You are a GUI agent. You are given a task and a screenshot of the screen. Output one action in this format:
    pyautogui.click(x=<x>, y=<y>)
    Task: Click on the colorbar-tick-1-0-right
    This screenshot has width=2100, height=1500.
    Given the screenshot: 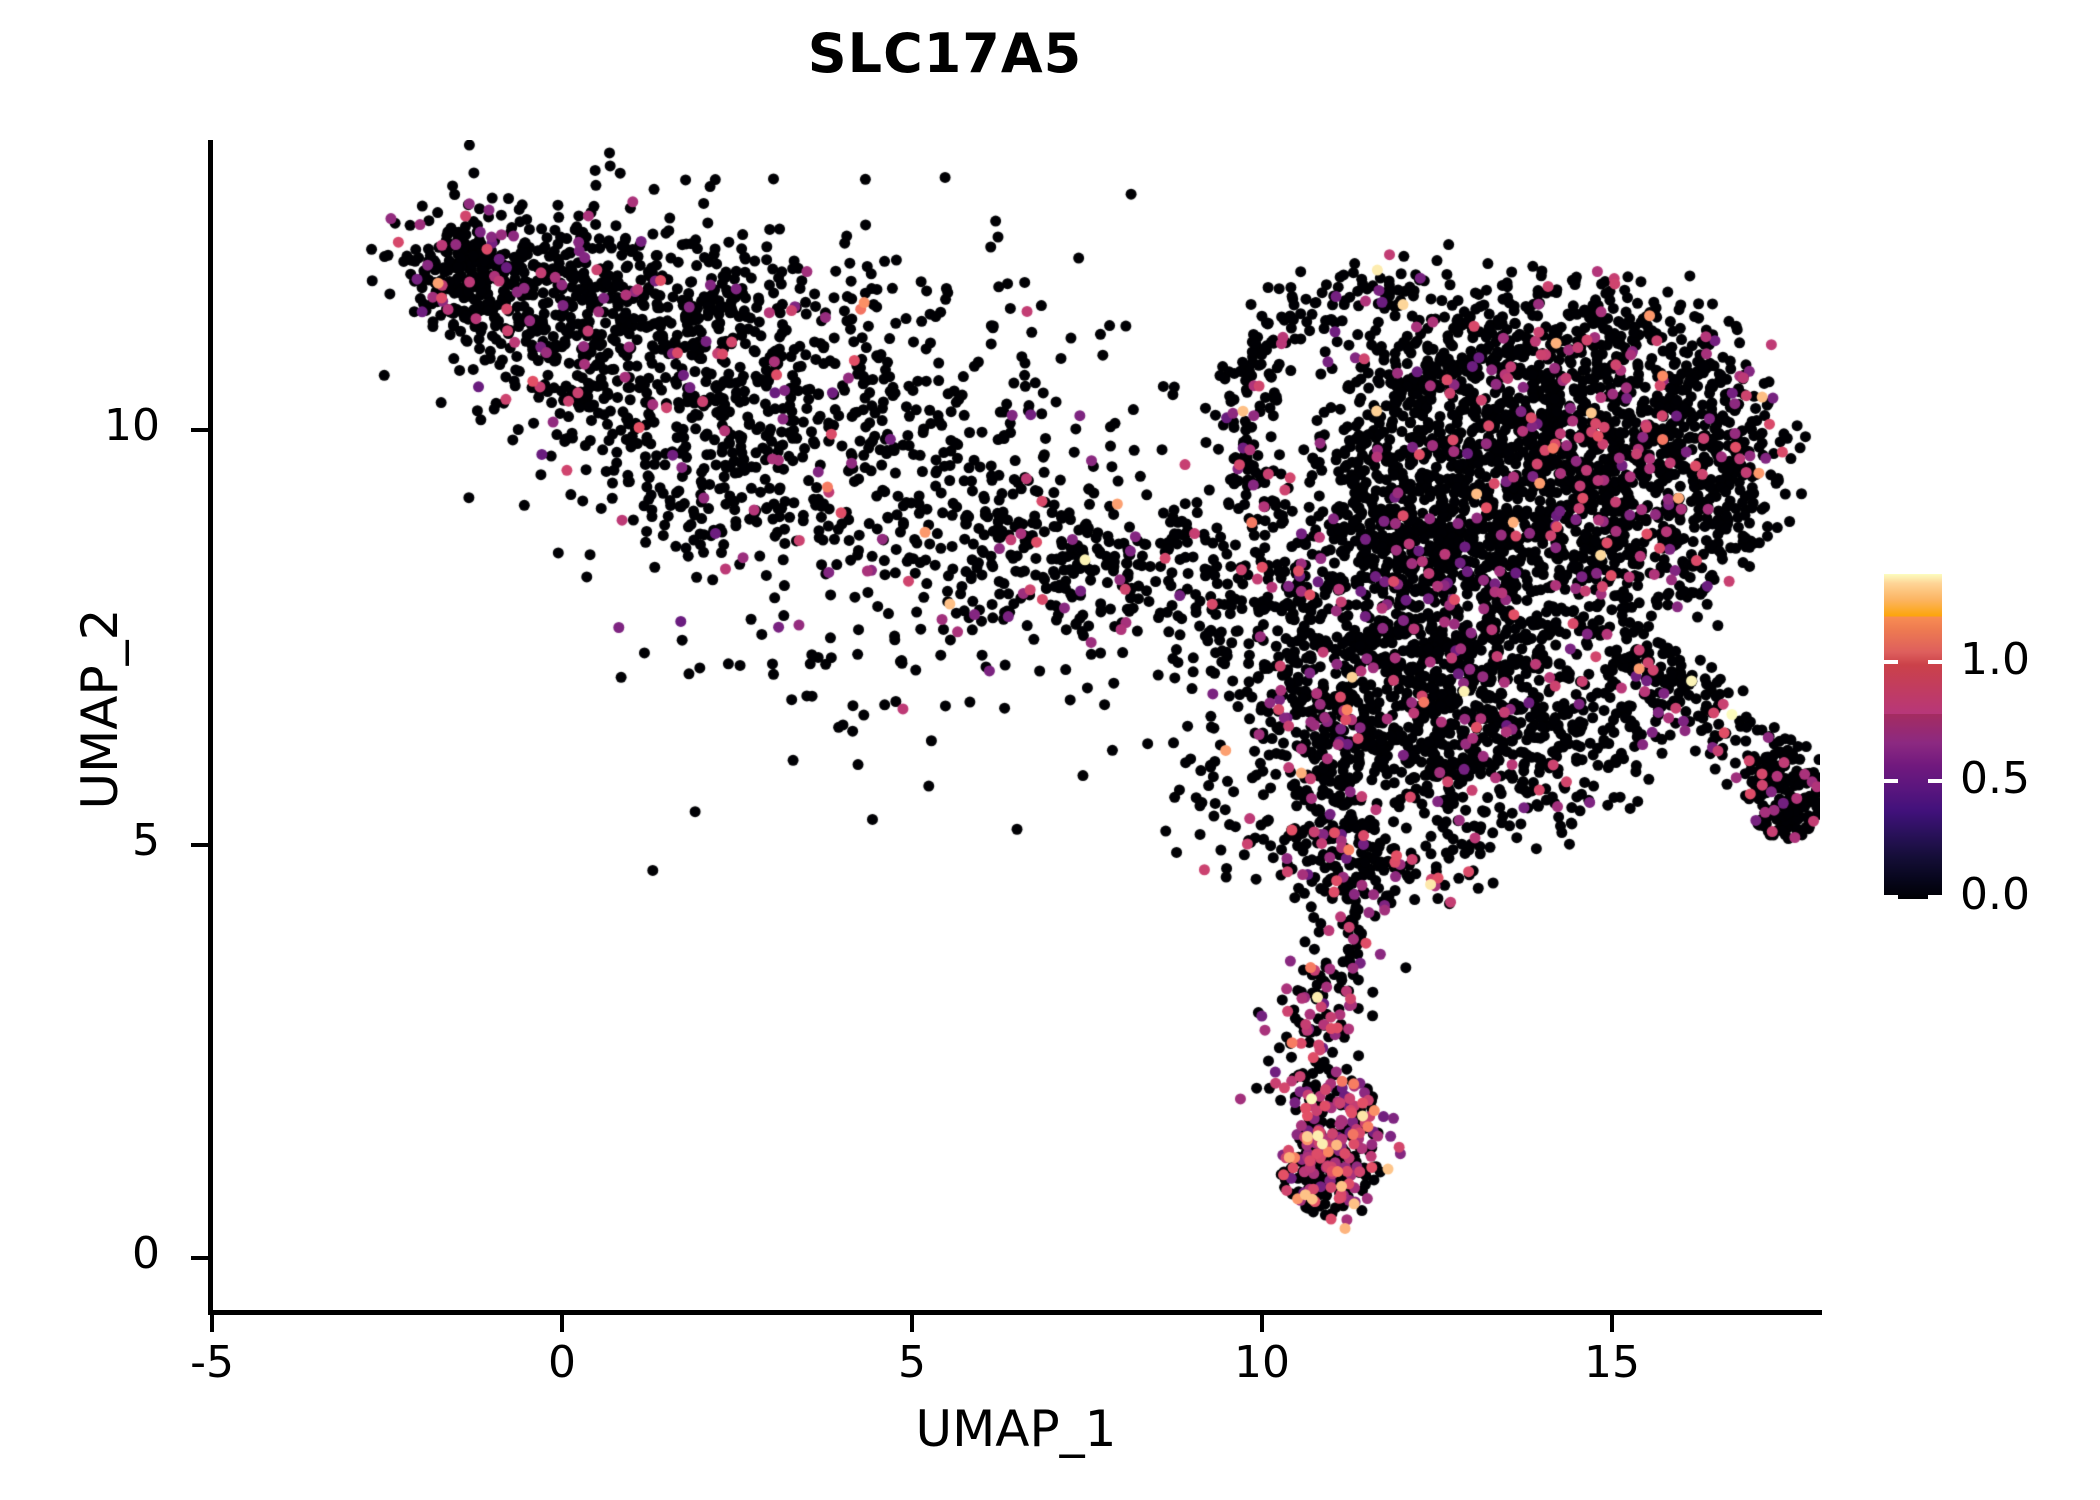 What is the action you would take?
    pyautogui.click(x=1935, y=662)
    